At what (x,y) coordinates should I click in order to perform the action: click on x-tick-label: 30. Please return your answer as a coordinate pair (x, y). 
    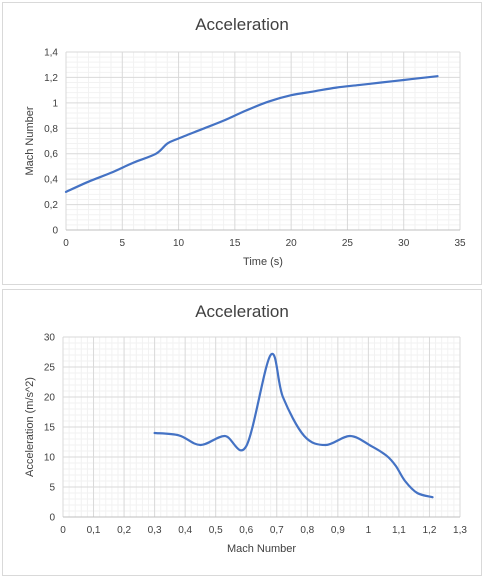
    Looking at the image, I should click on (404, 243).